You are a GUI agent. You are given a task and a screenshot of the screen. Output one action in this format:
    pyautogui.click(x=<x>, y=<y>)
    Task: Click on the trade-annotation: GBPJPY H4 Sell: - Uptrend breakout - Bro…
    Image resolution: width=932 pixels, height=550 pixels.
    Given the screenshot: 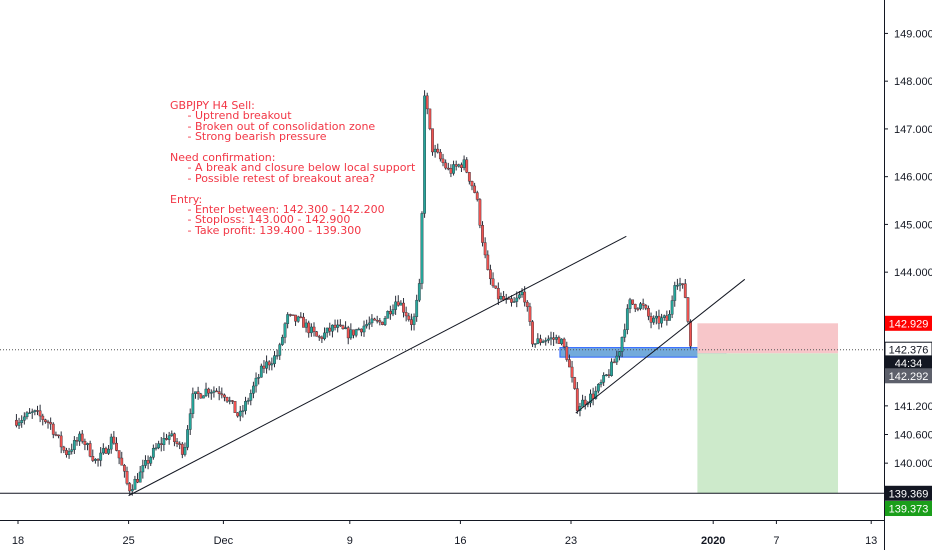 What is the action you would take?
    pyautogui.click(x=292, y=168)
    